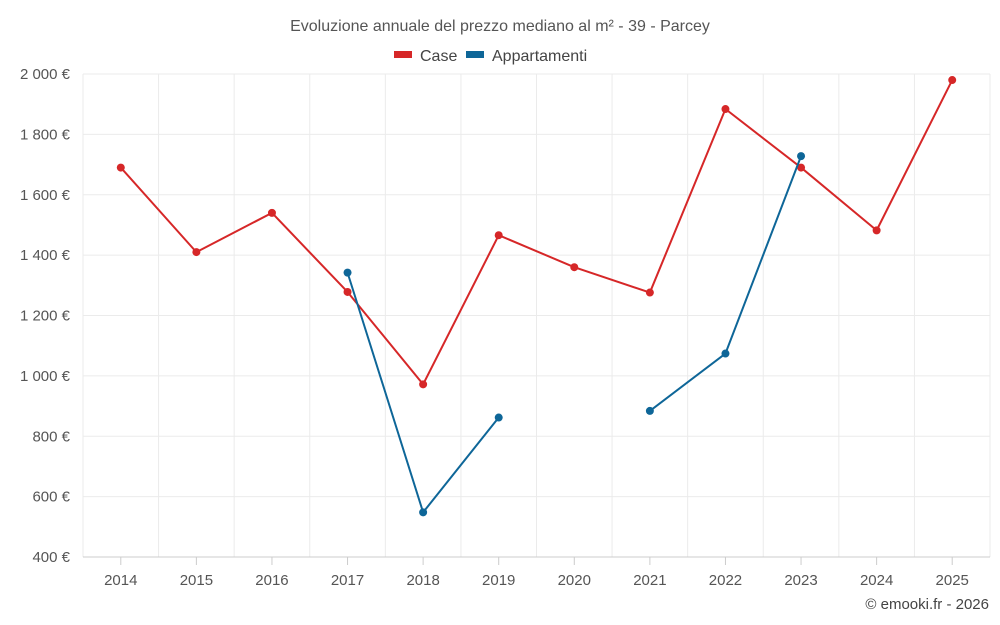 This screenshot has width=1000, height=625. What do you see at coordinates (952, 580) in the screenshot?
I see `x-tick-label: 2025` at bounding box center [952, 580].